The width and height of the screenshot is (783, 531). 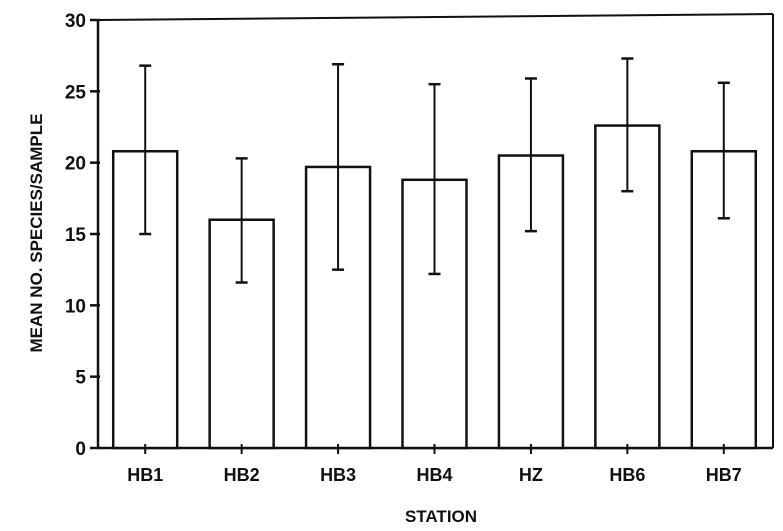 What do you see at coordinates (435, 17) in the screenshot?
I see `top-border-line` at bounding box center [435, 17].